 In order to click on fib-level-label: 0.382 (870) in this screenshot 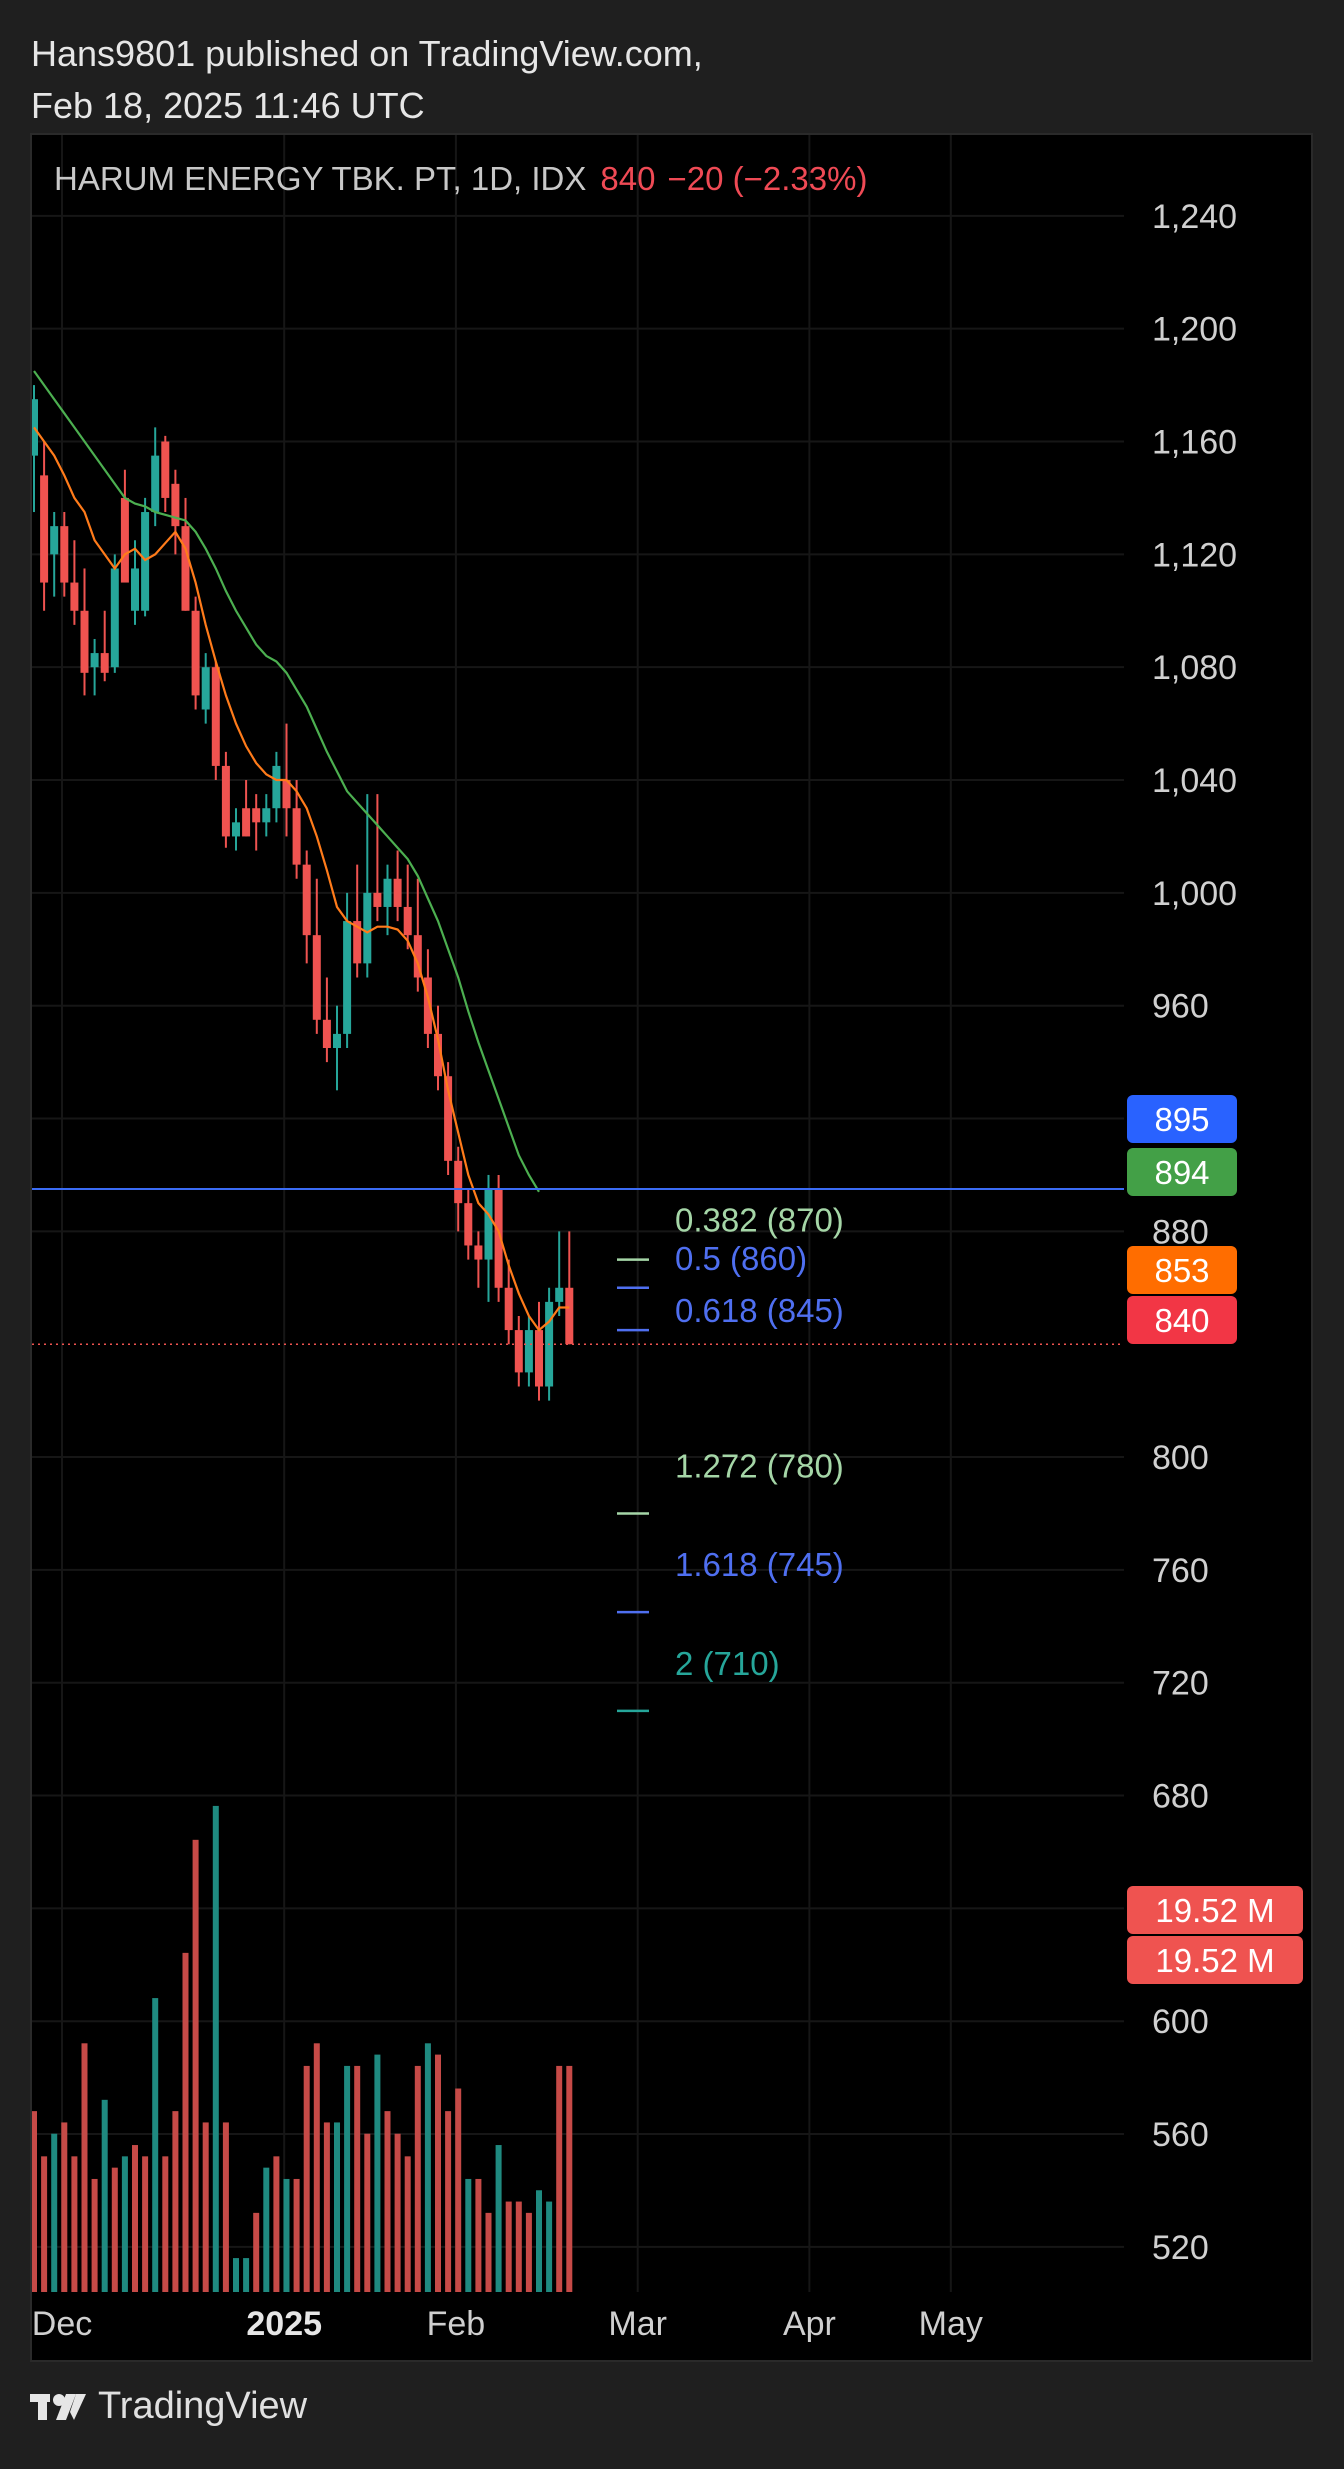, I will do `click(759, 1220)`.